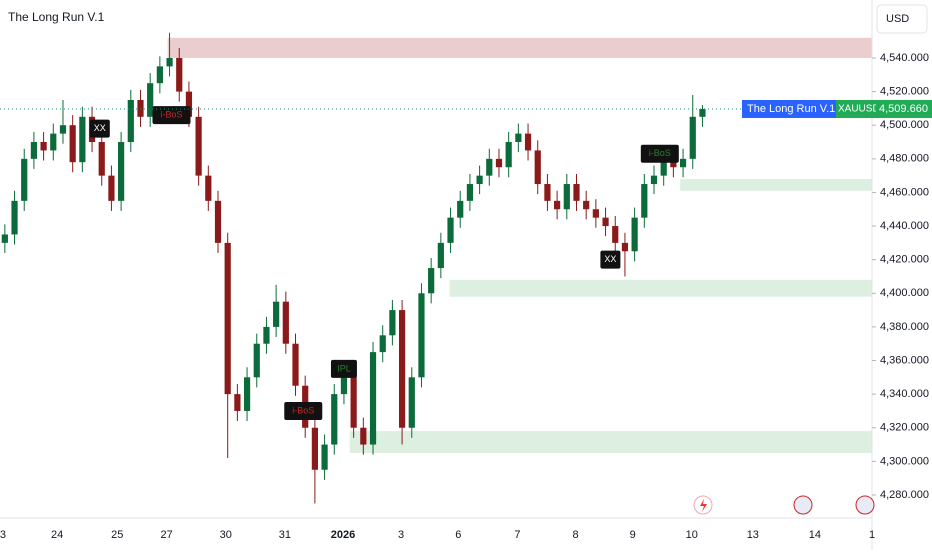 This screenshot has width=932, height=555. I want to click on chart-title: The Long Run V.1, so click(56, 17).